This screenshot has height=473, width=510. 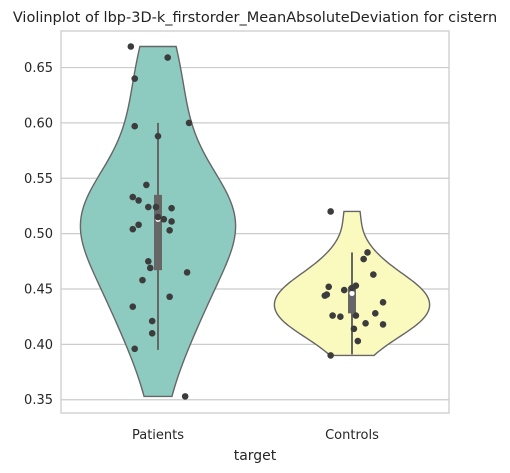 What do you see at coordinates (255, 435) in the screenshot?
I see `x-axis-ticks: Patients Controls` at bounding box center [255, 435].